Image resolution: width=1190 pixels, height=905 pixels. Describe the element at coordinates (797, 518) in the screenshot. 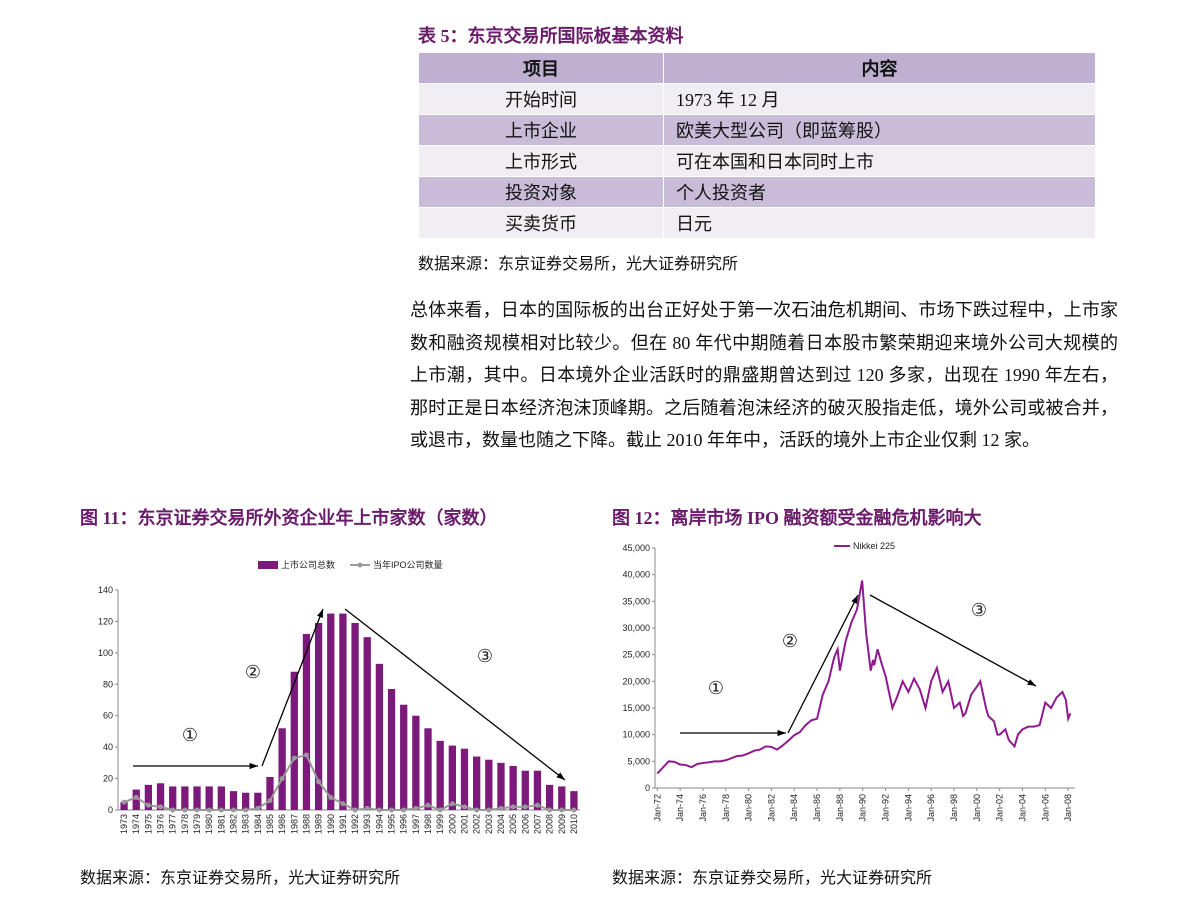

I see `figure-title: 图 12：离岸市场 IPO 融资额受金融危机影响大` at that location.